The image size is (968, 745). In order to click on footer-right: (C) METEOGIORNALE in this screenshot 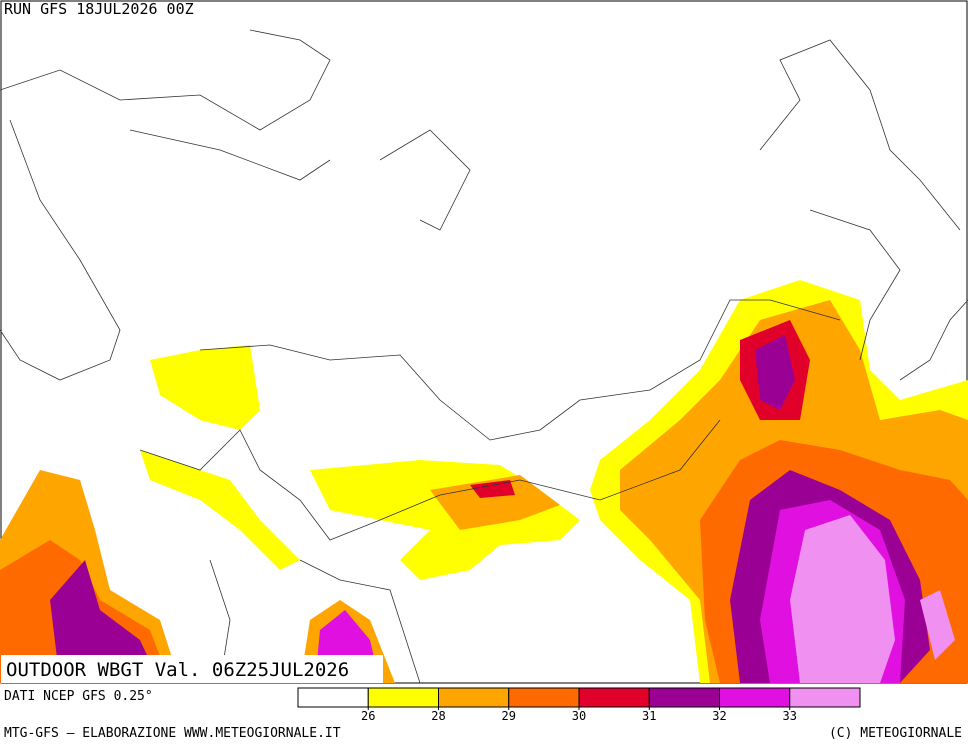, I will do `click(895, 733)`.